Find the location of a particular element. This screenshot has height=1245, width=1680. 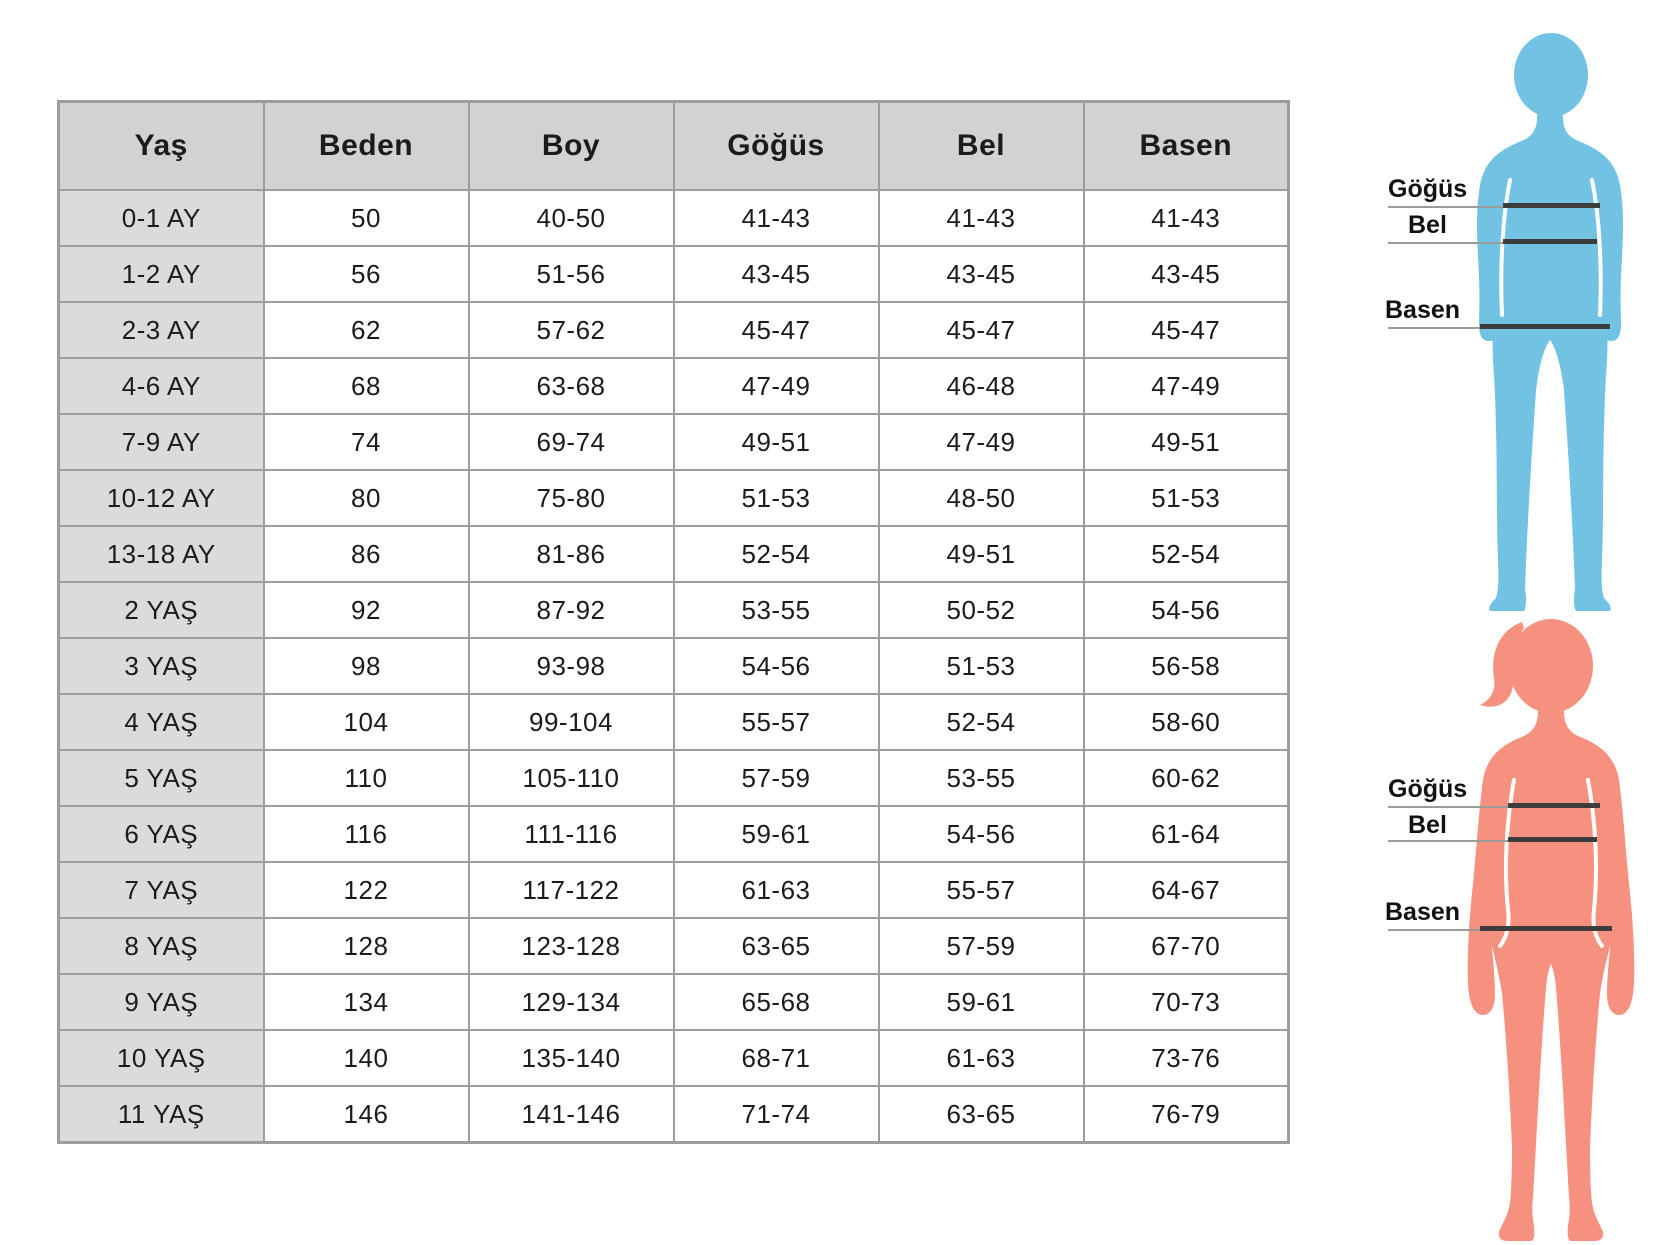

value-cell: 135-140 is located at coordinates (571, 1058).